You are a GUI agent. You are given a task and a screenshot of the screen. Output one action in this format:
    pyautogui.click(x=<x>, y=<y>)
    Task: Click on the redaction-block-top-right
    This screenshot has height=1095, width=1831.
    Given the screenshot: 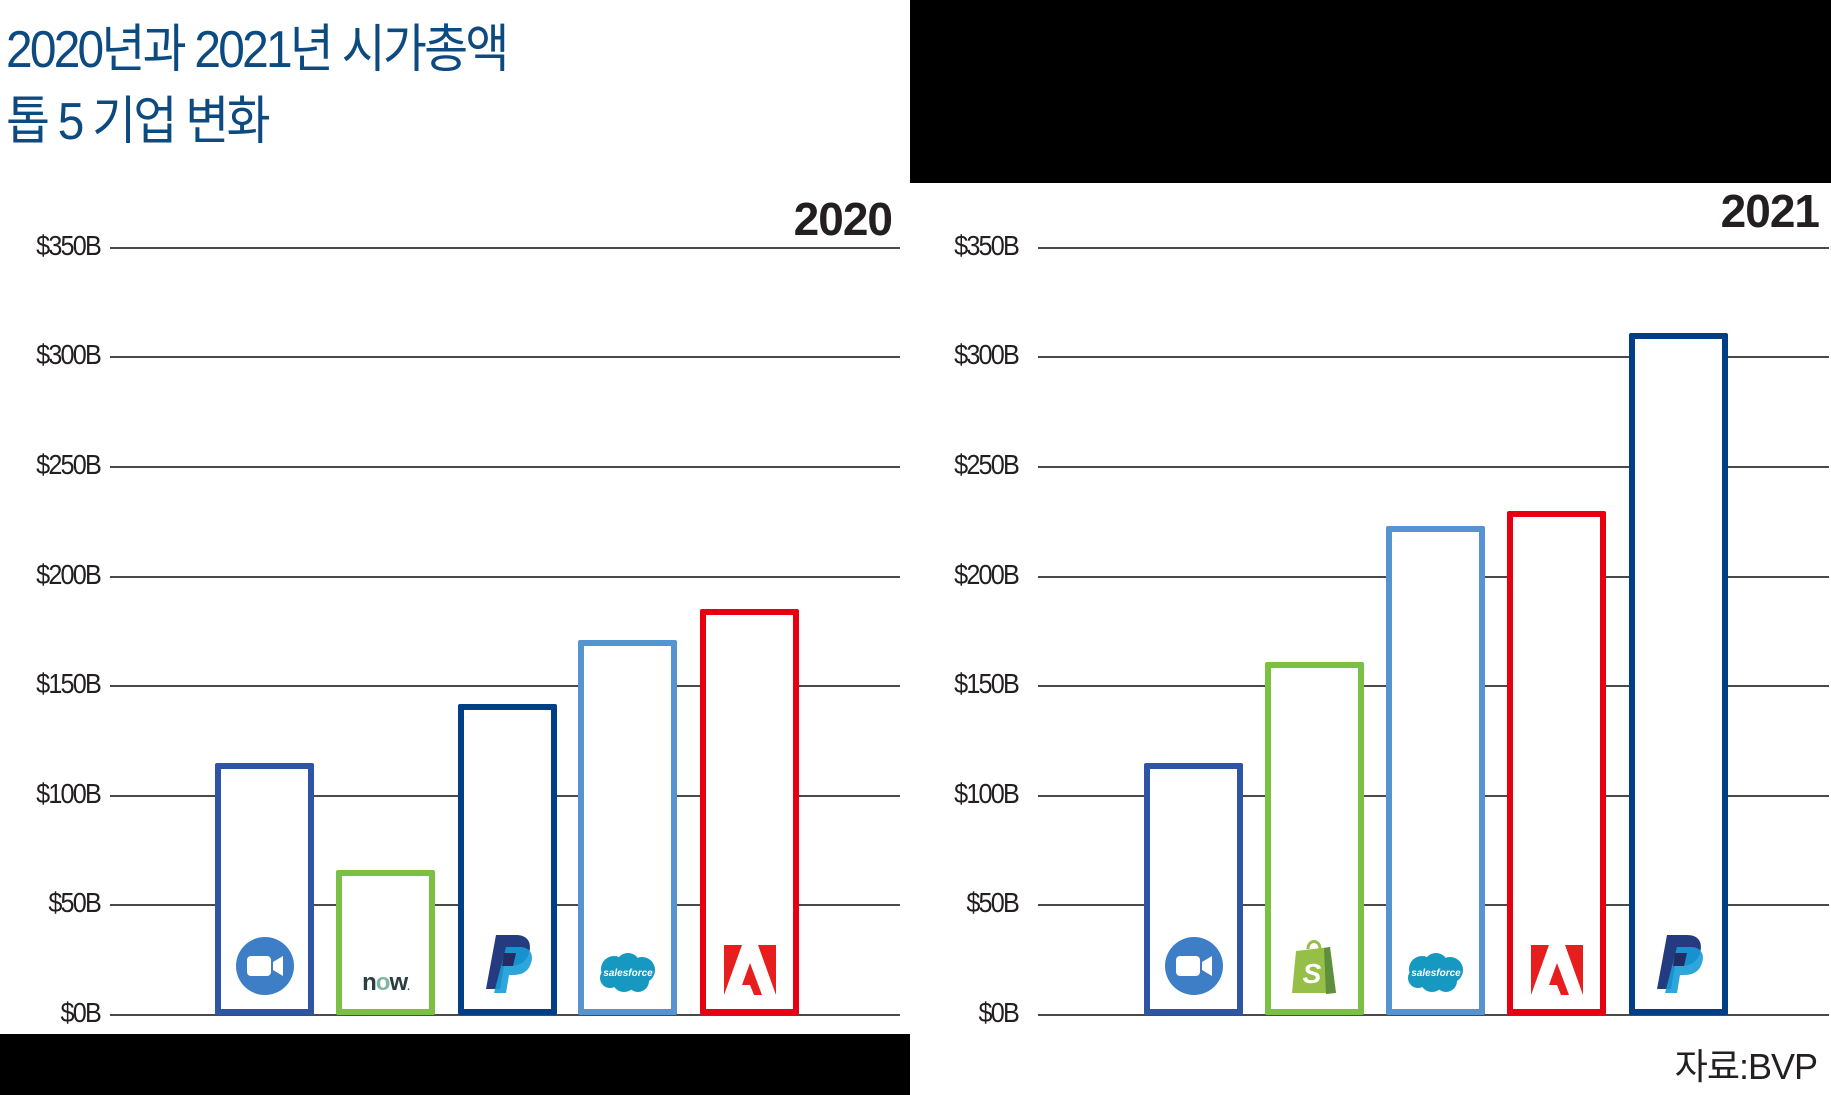 What is the action you would take?
    pyautogui.click(x=1370, y=91)
    